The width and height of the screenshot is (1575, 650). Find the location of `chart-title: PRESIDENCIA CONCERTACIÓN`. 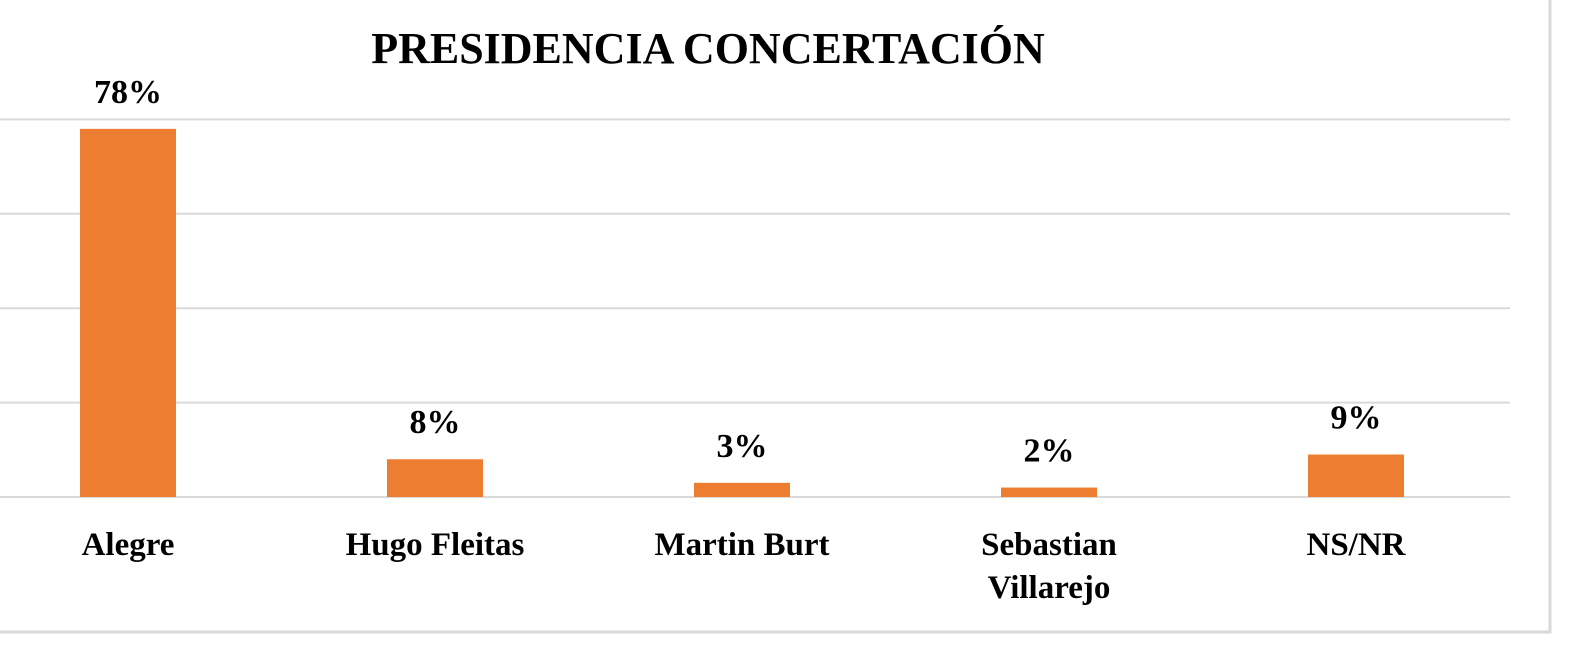

chart-title: PRESIDENCIA CONCERTACIÓN is located at coordinates (708, 48).